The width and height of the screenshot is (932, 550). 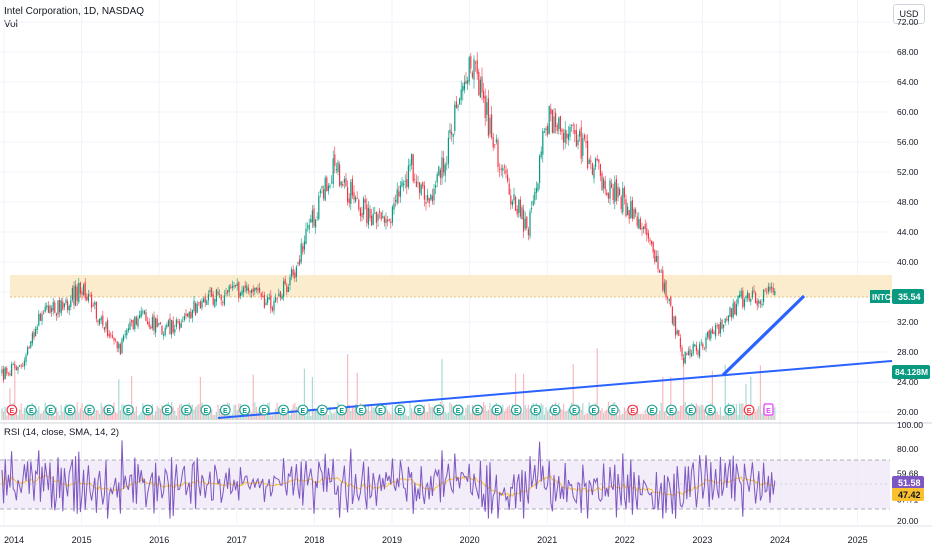 I want to click on rsi-title: RSI (14, close, SMA, 14, 2), so click(x=61, y=432).